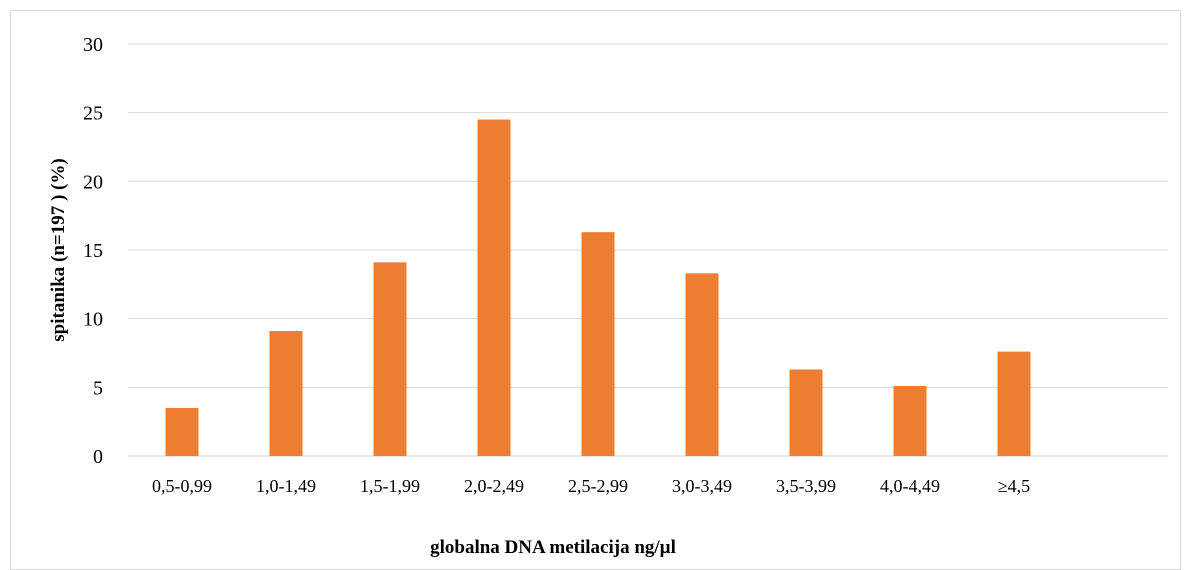 This screenshot has width=1192, height=570. Describe the element at coordinates (93, 114) in the screenshot. I see `y-tick-label: 25` at that location.